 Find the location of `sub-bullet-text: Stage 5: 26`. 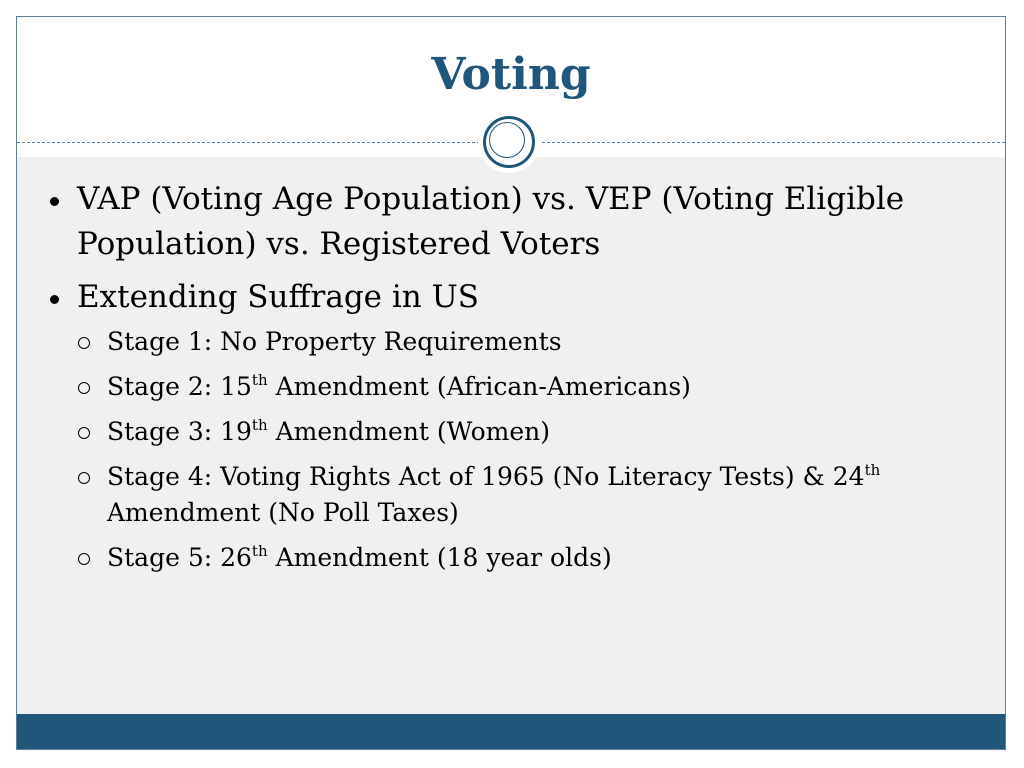

sub-bullet-text: Stage 5: 26 is located at coordinates (179, 557).